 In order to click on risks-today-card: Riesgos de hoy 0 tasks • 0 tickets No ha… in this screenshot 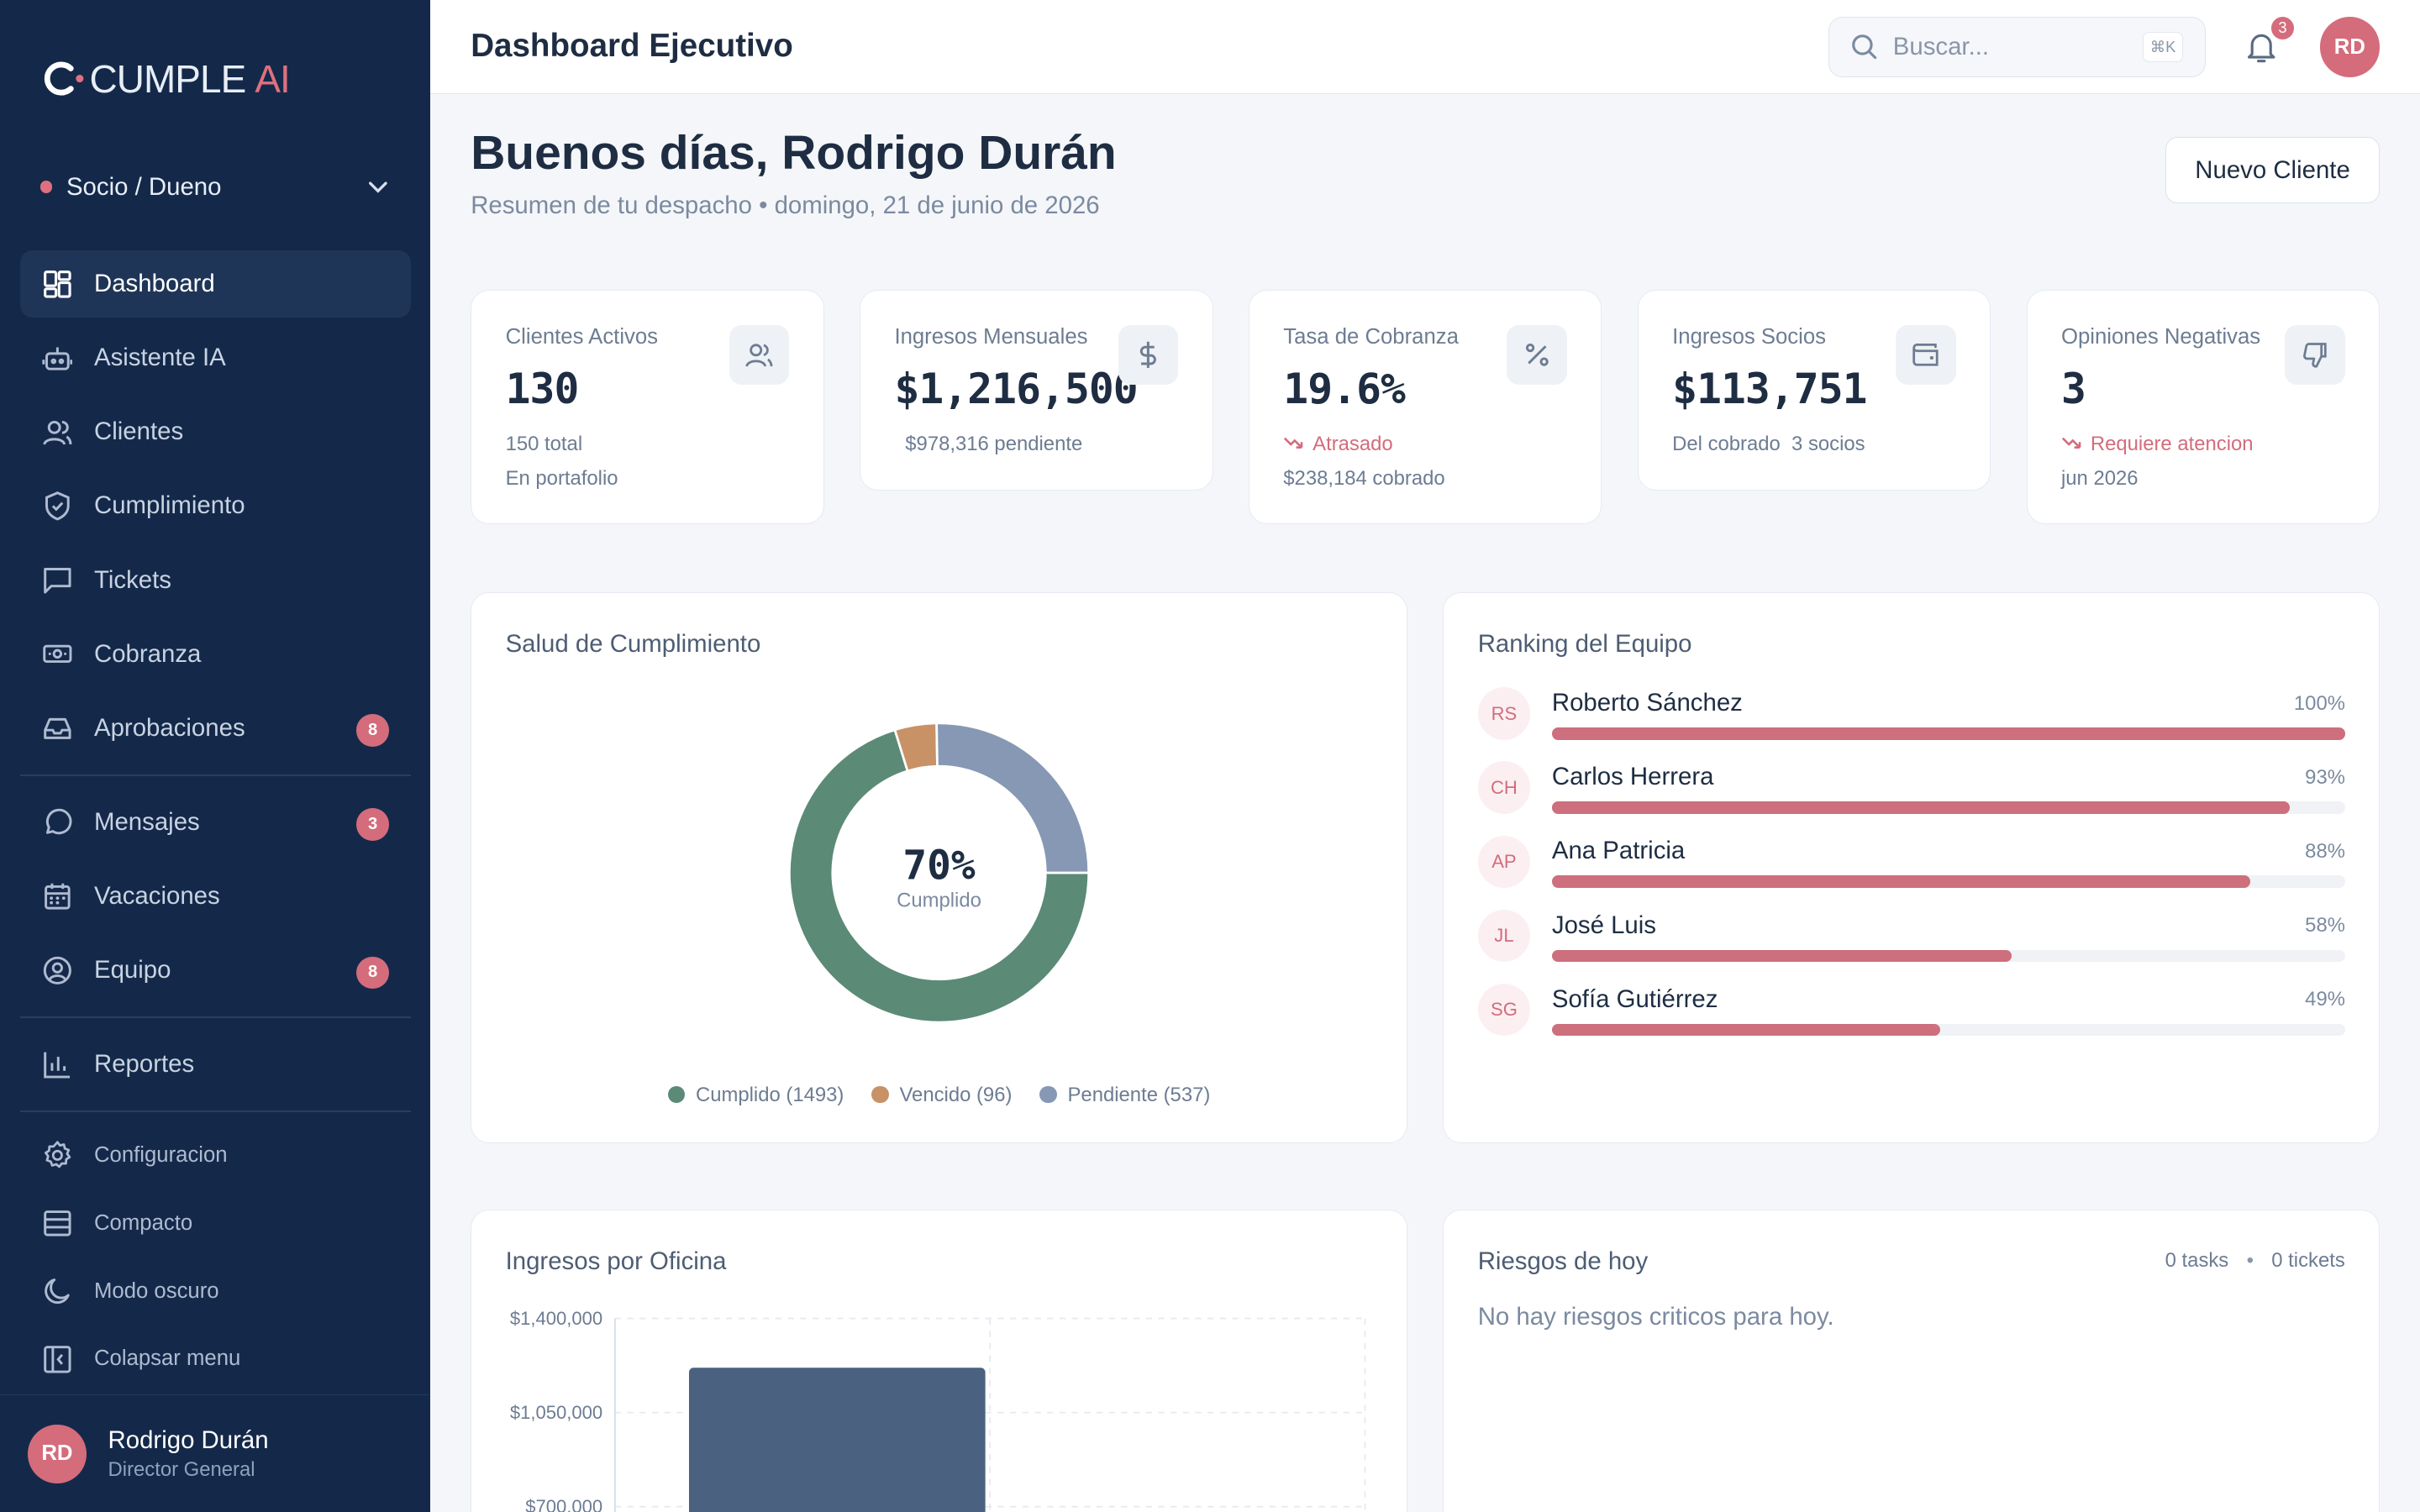, I will do `click(1912, 1360)`.